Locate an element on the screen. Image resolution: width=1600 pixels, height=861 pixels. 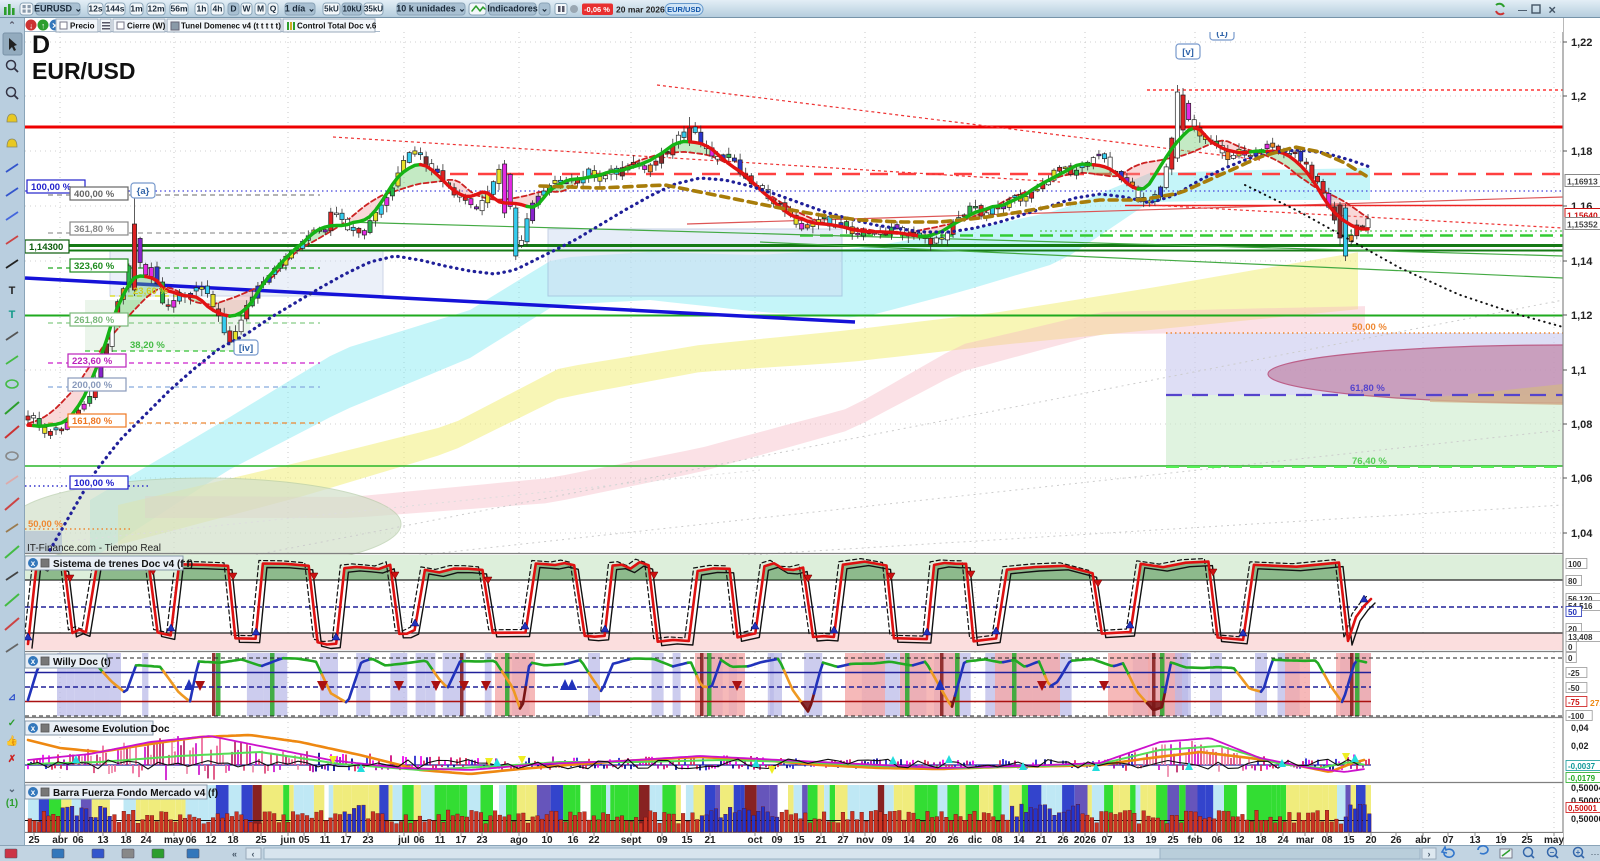
svg-text: 17 is located at coordinates (461, 840).